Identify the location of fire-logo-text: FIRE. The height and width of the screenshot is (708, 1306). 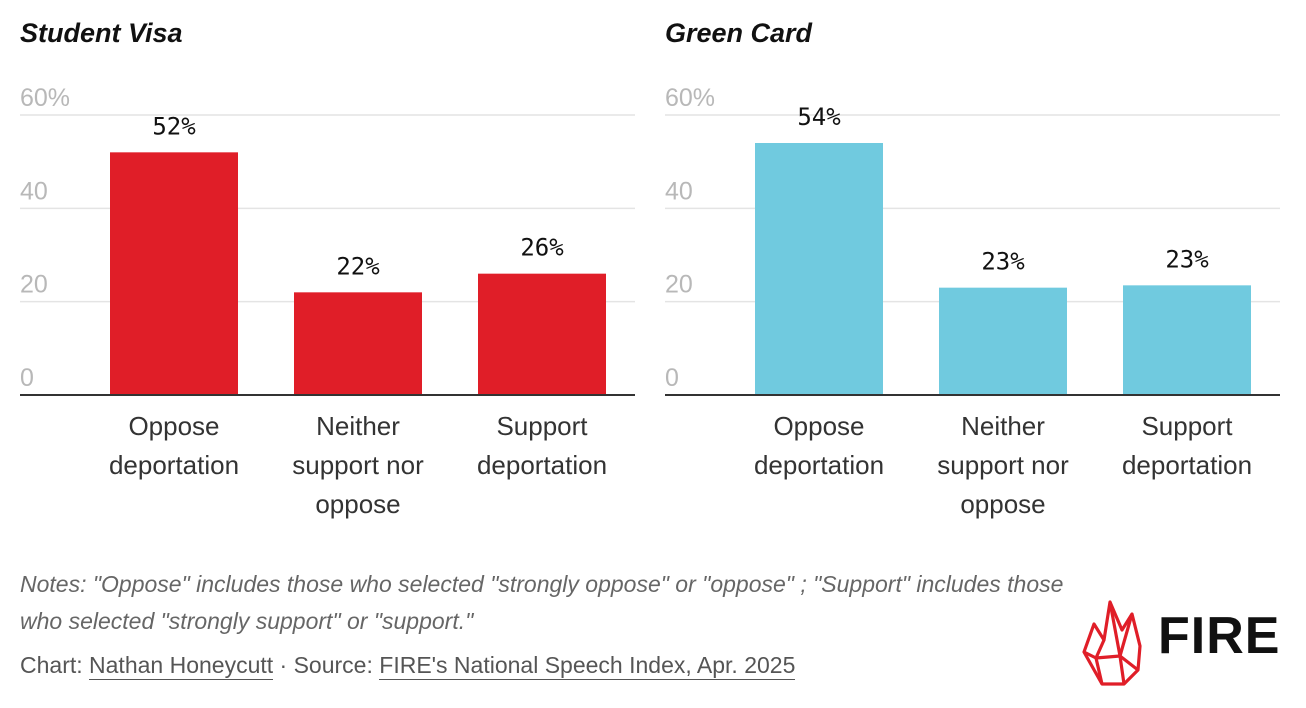
(1219, 636).